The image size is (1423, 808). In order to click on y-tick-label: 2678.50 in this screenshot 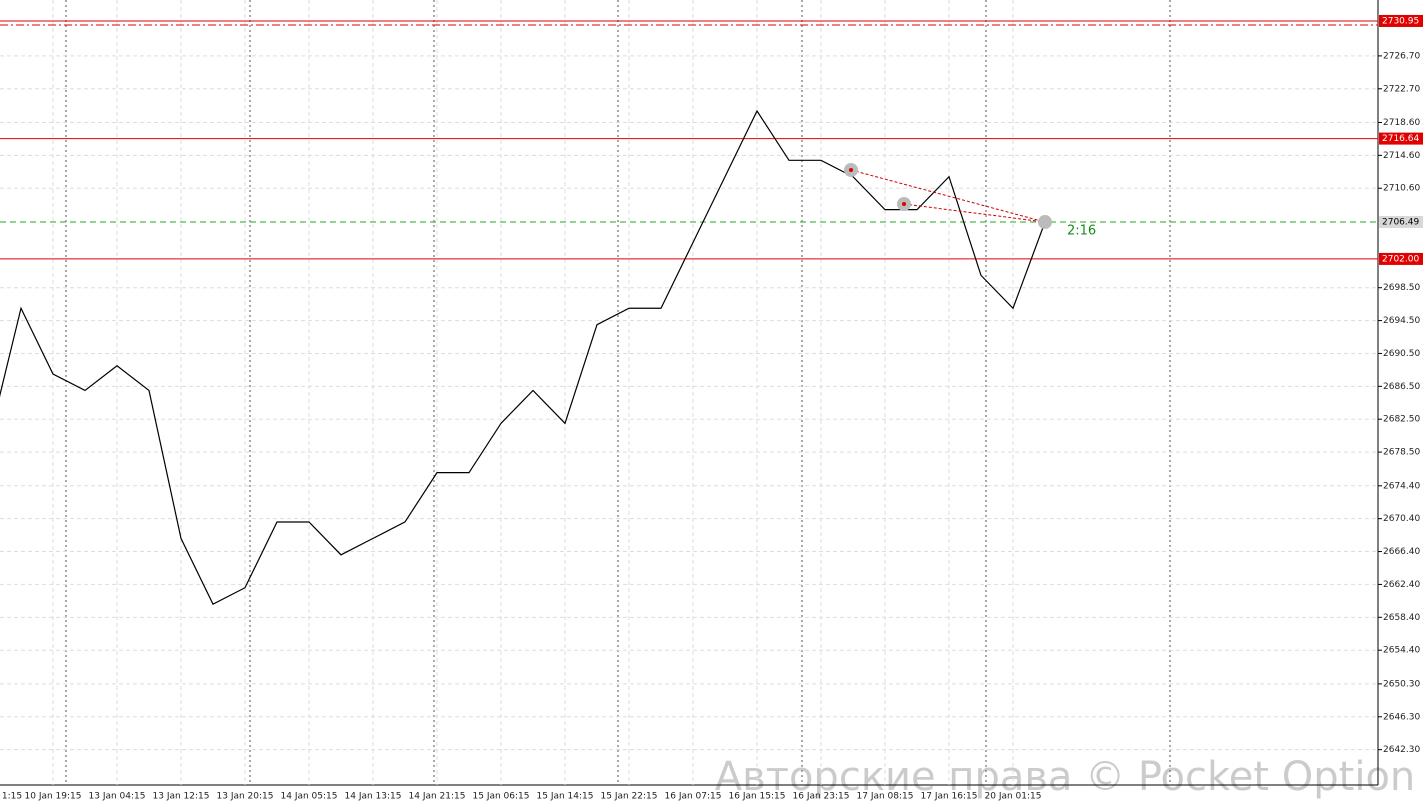, I will do `click(1401, 453)`.